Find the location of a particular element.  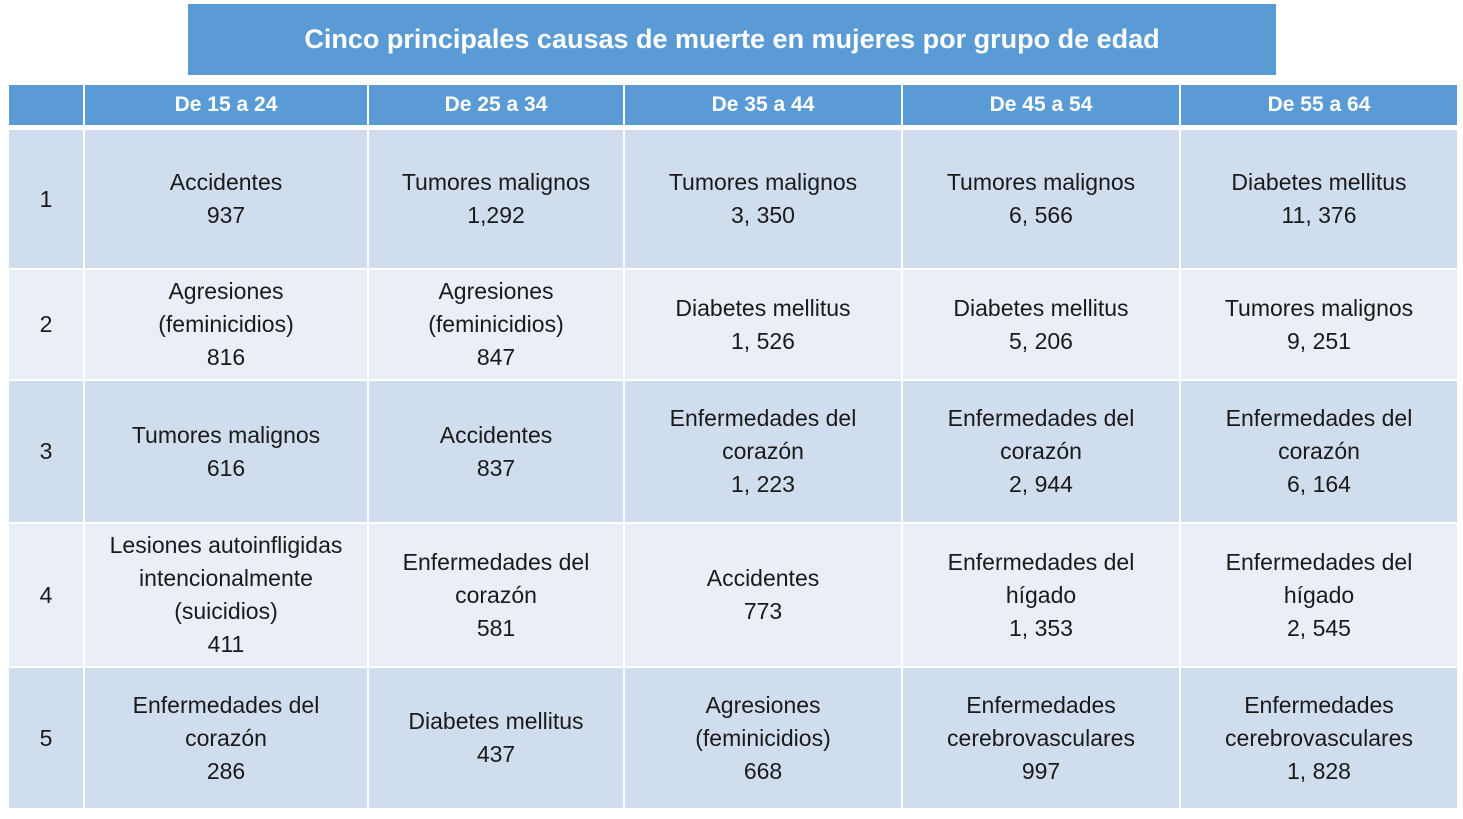

cause-count: 11, 376 is located at coordinates (1319, 215).